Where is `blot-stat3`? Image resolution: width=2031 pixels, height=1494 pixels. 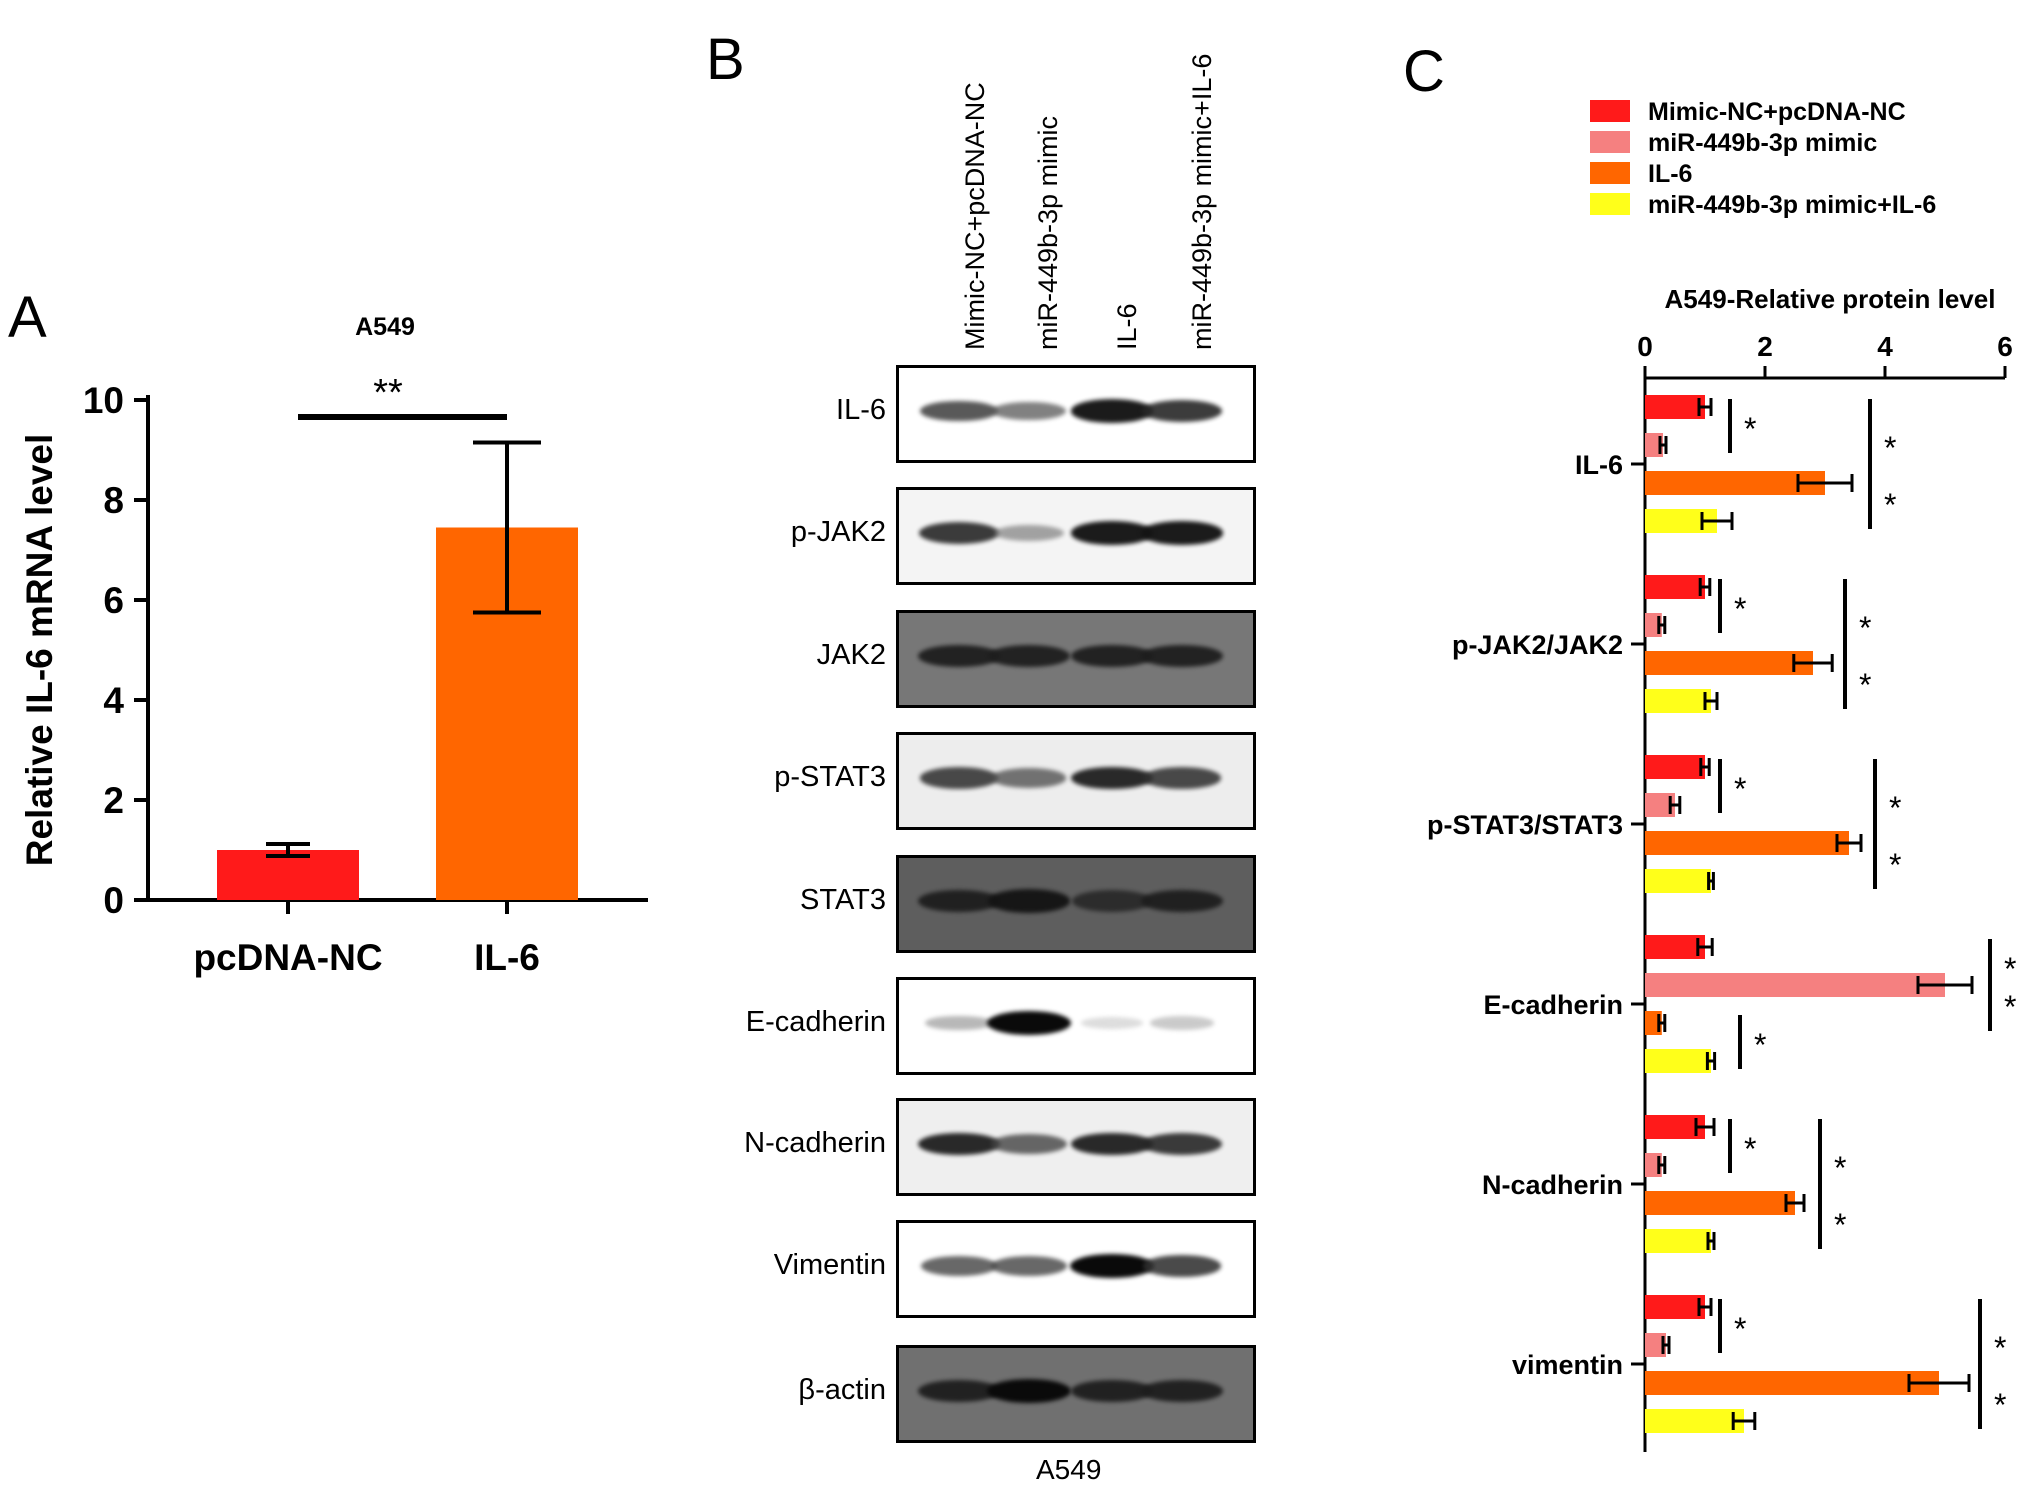
blot-stat3 is located at coordinates (1076, 904).